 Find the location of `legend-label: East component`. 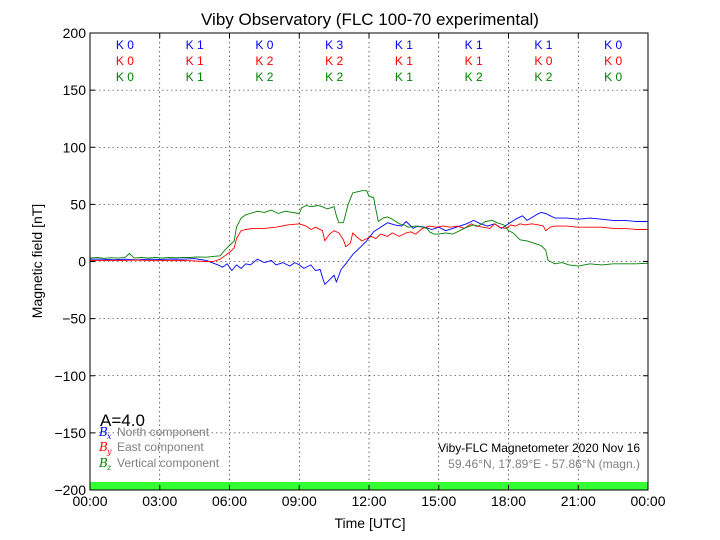

legend-label: East component is located at coordinates (160, 447).